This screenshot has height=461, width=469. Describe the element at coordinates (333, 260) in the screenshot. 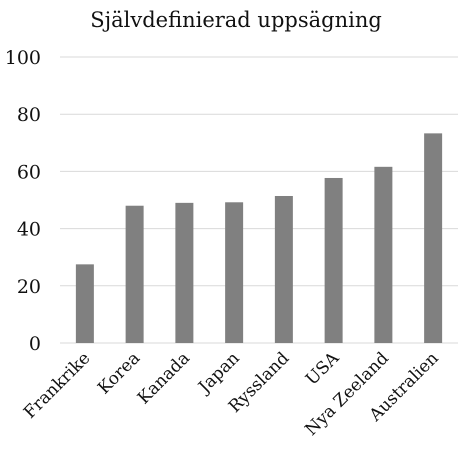

I see `bar-usa` at that location.